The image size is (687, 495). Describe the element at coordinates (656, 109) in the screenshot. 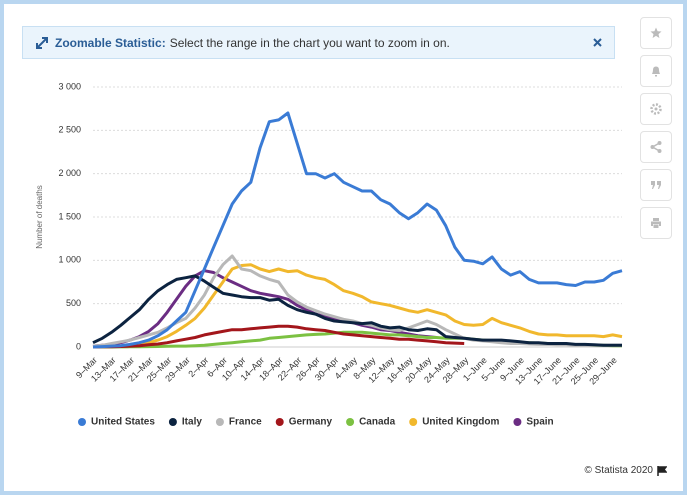

I see `settings-button` at that location.